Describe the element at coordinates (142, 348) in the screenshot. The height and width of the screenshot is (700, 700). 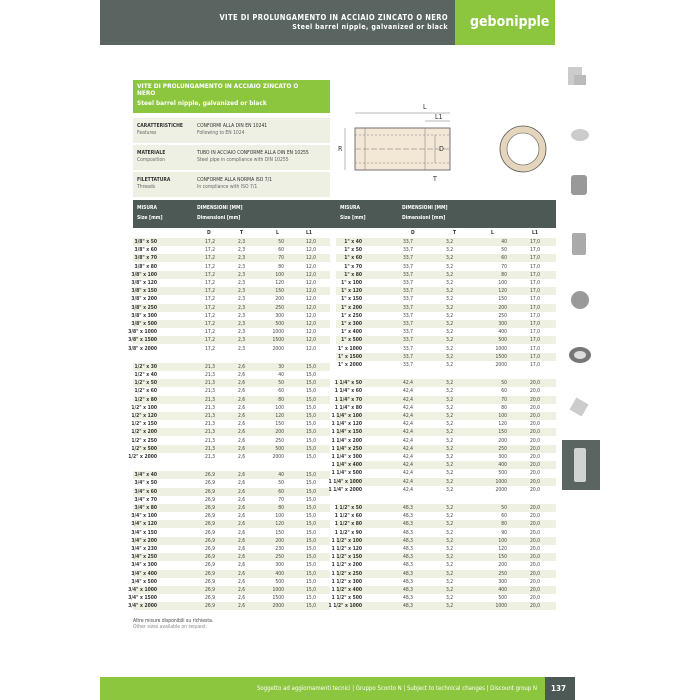
I see `size-cell: 3/8" x 2000` at that location.